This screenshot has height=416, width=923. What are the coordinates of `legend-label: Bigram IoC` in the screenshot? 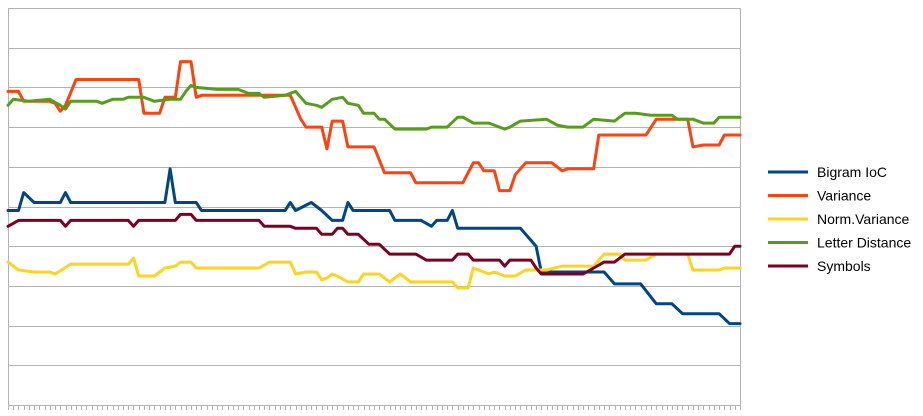 It's located at (852, 172).